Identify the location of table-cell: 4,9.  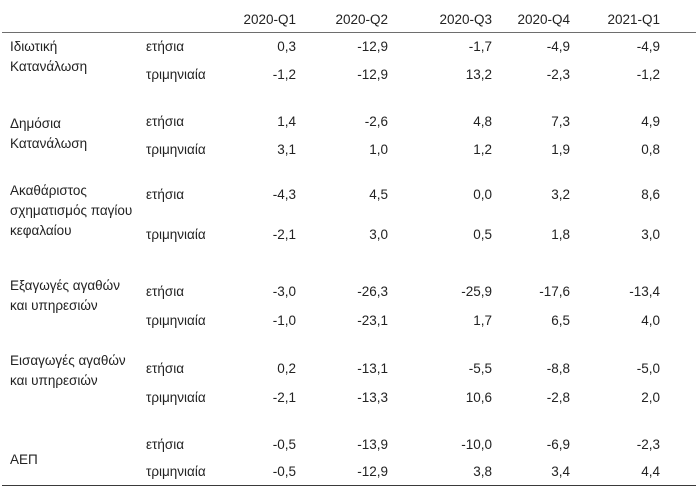
(650, 121).